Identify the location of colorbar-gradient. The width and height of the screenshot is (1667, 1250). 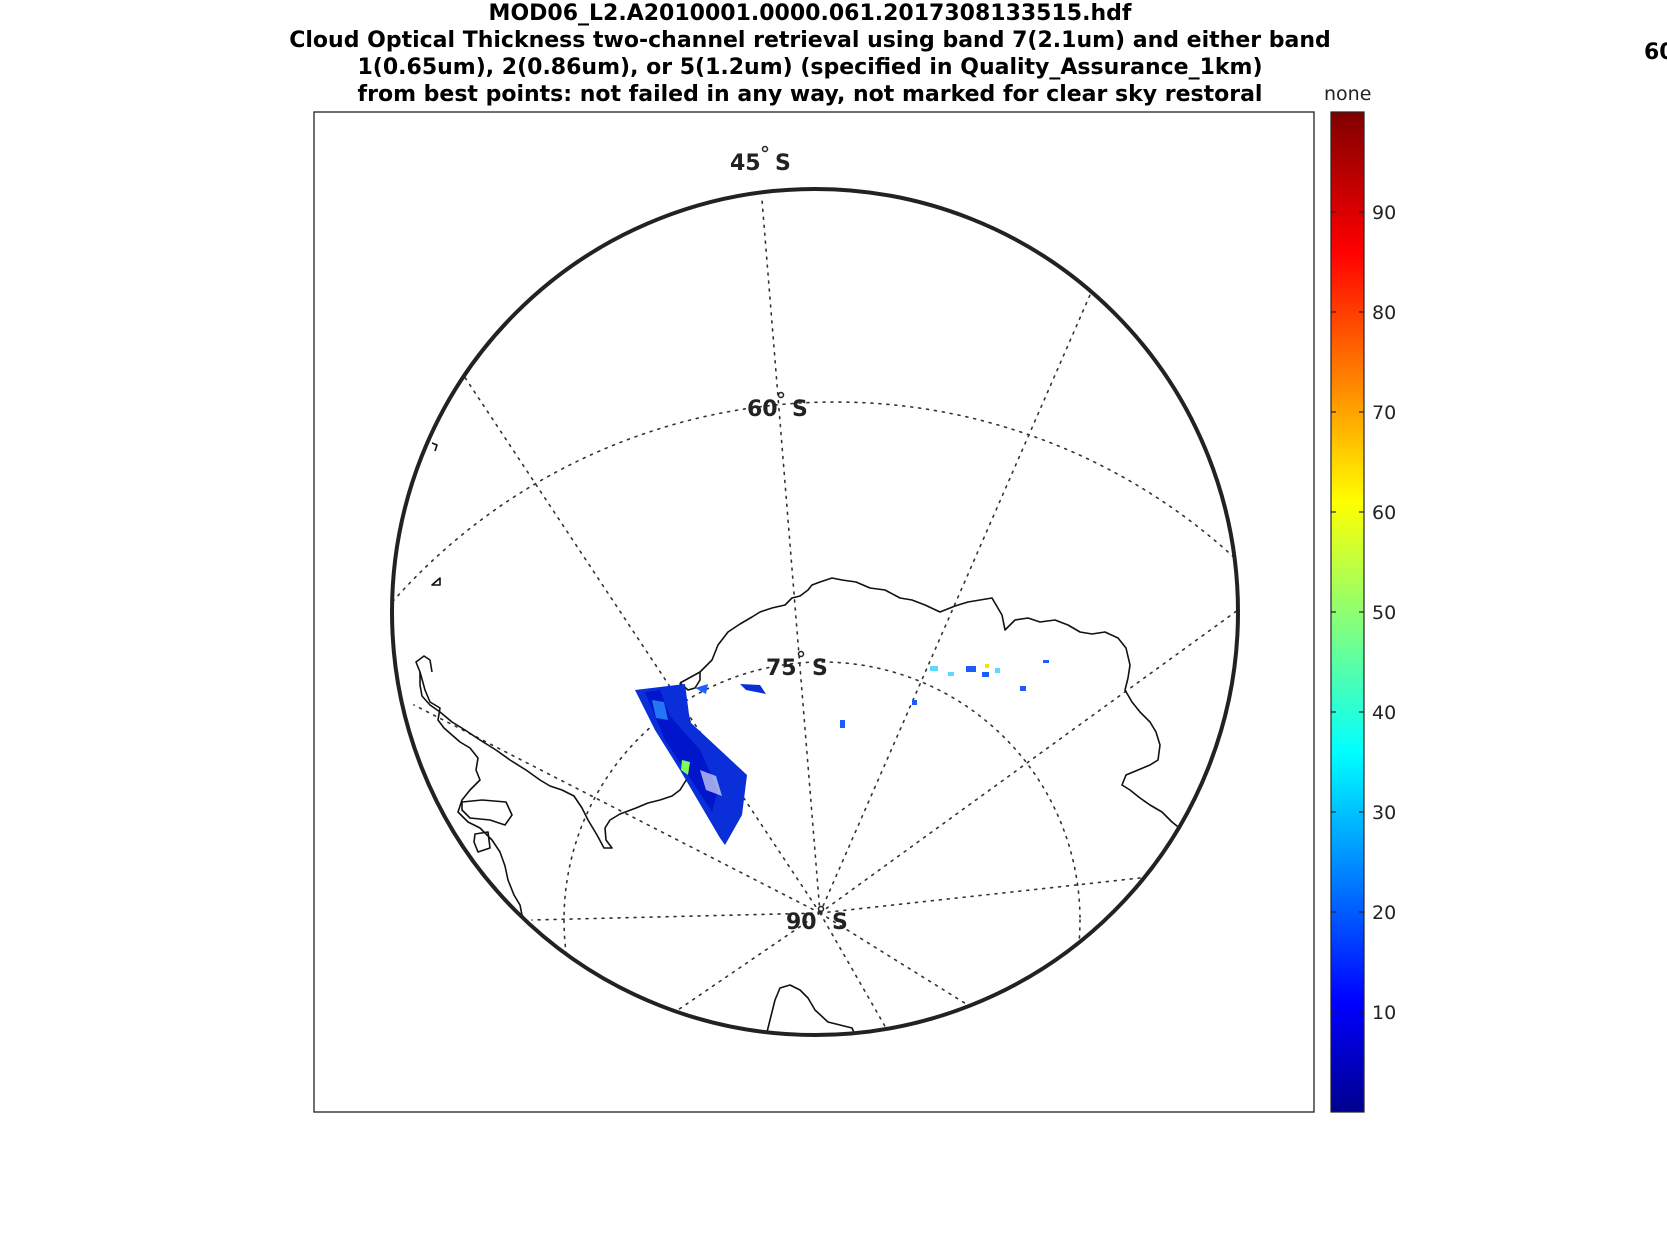
(1347, 612).